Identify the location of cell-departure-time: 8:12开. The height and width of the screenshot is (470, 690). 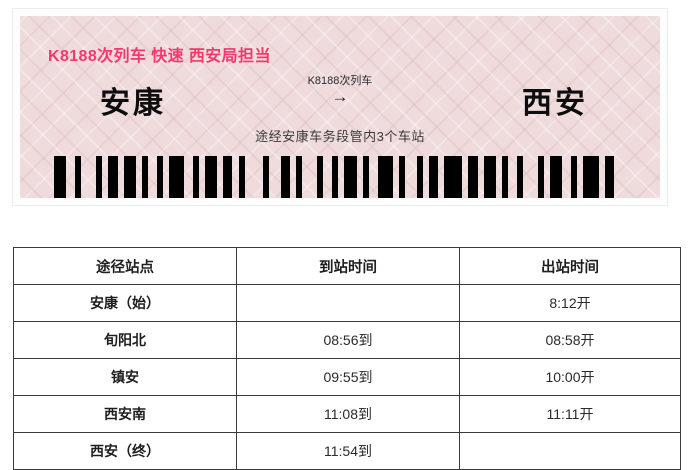
(570, 303).